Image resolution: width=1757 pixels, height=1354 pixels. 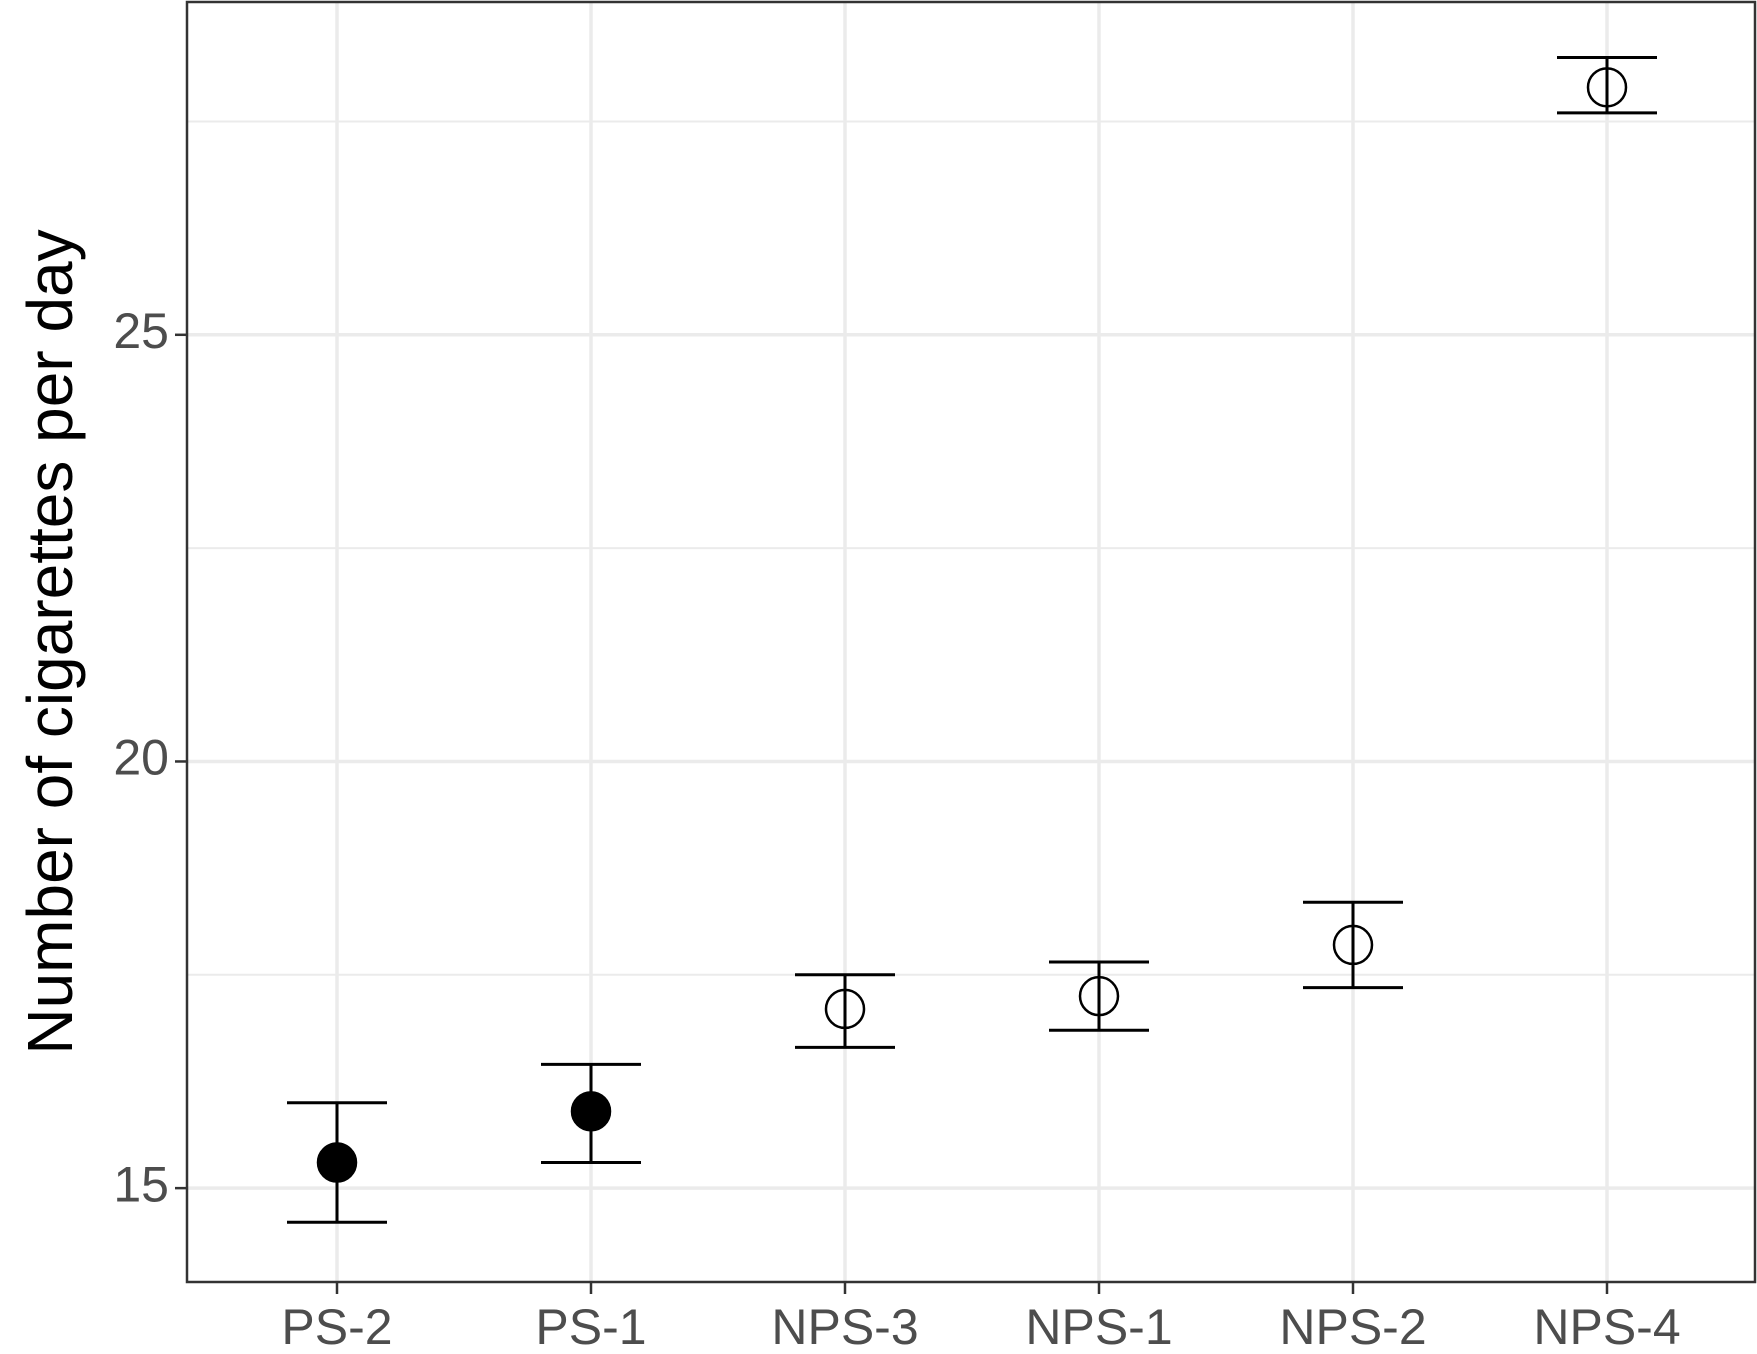 I want to click on y-tick-label: 25, so click(x=141, y=331).